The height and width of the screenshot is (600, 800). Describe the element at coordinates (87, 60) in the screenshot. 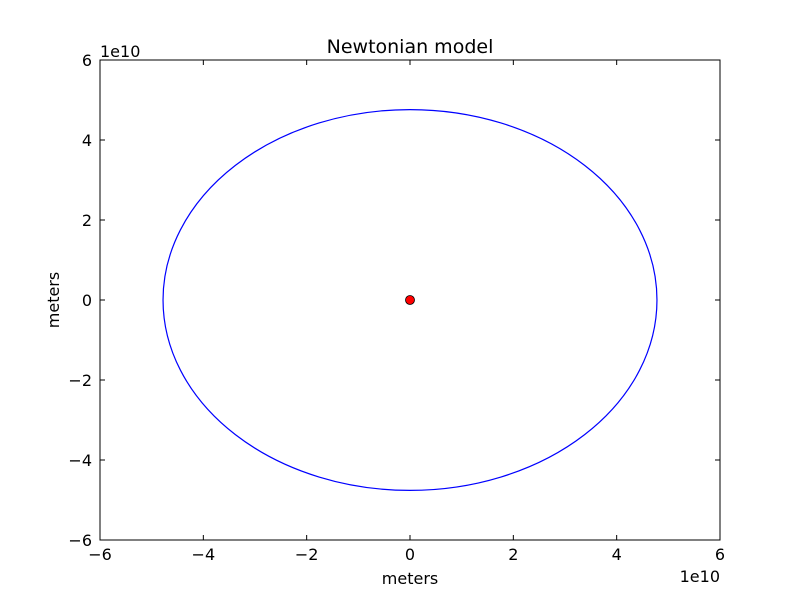

I see `y-tick-label: 6` at that location.